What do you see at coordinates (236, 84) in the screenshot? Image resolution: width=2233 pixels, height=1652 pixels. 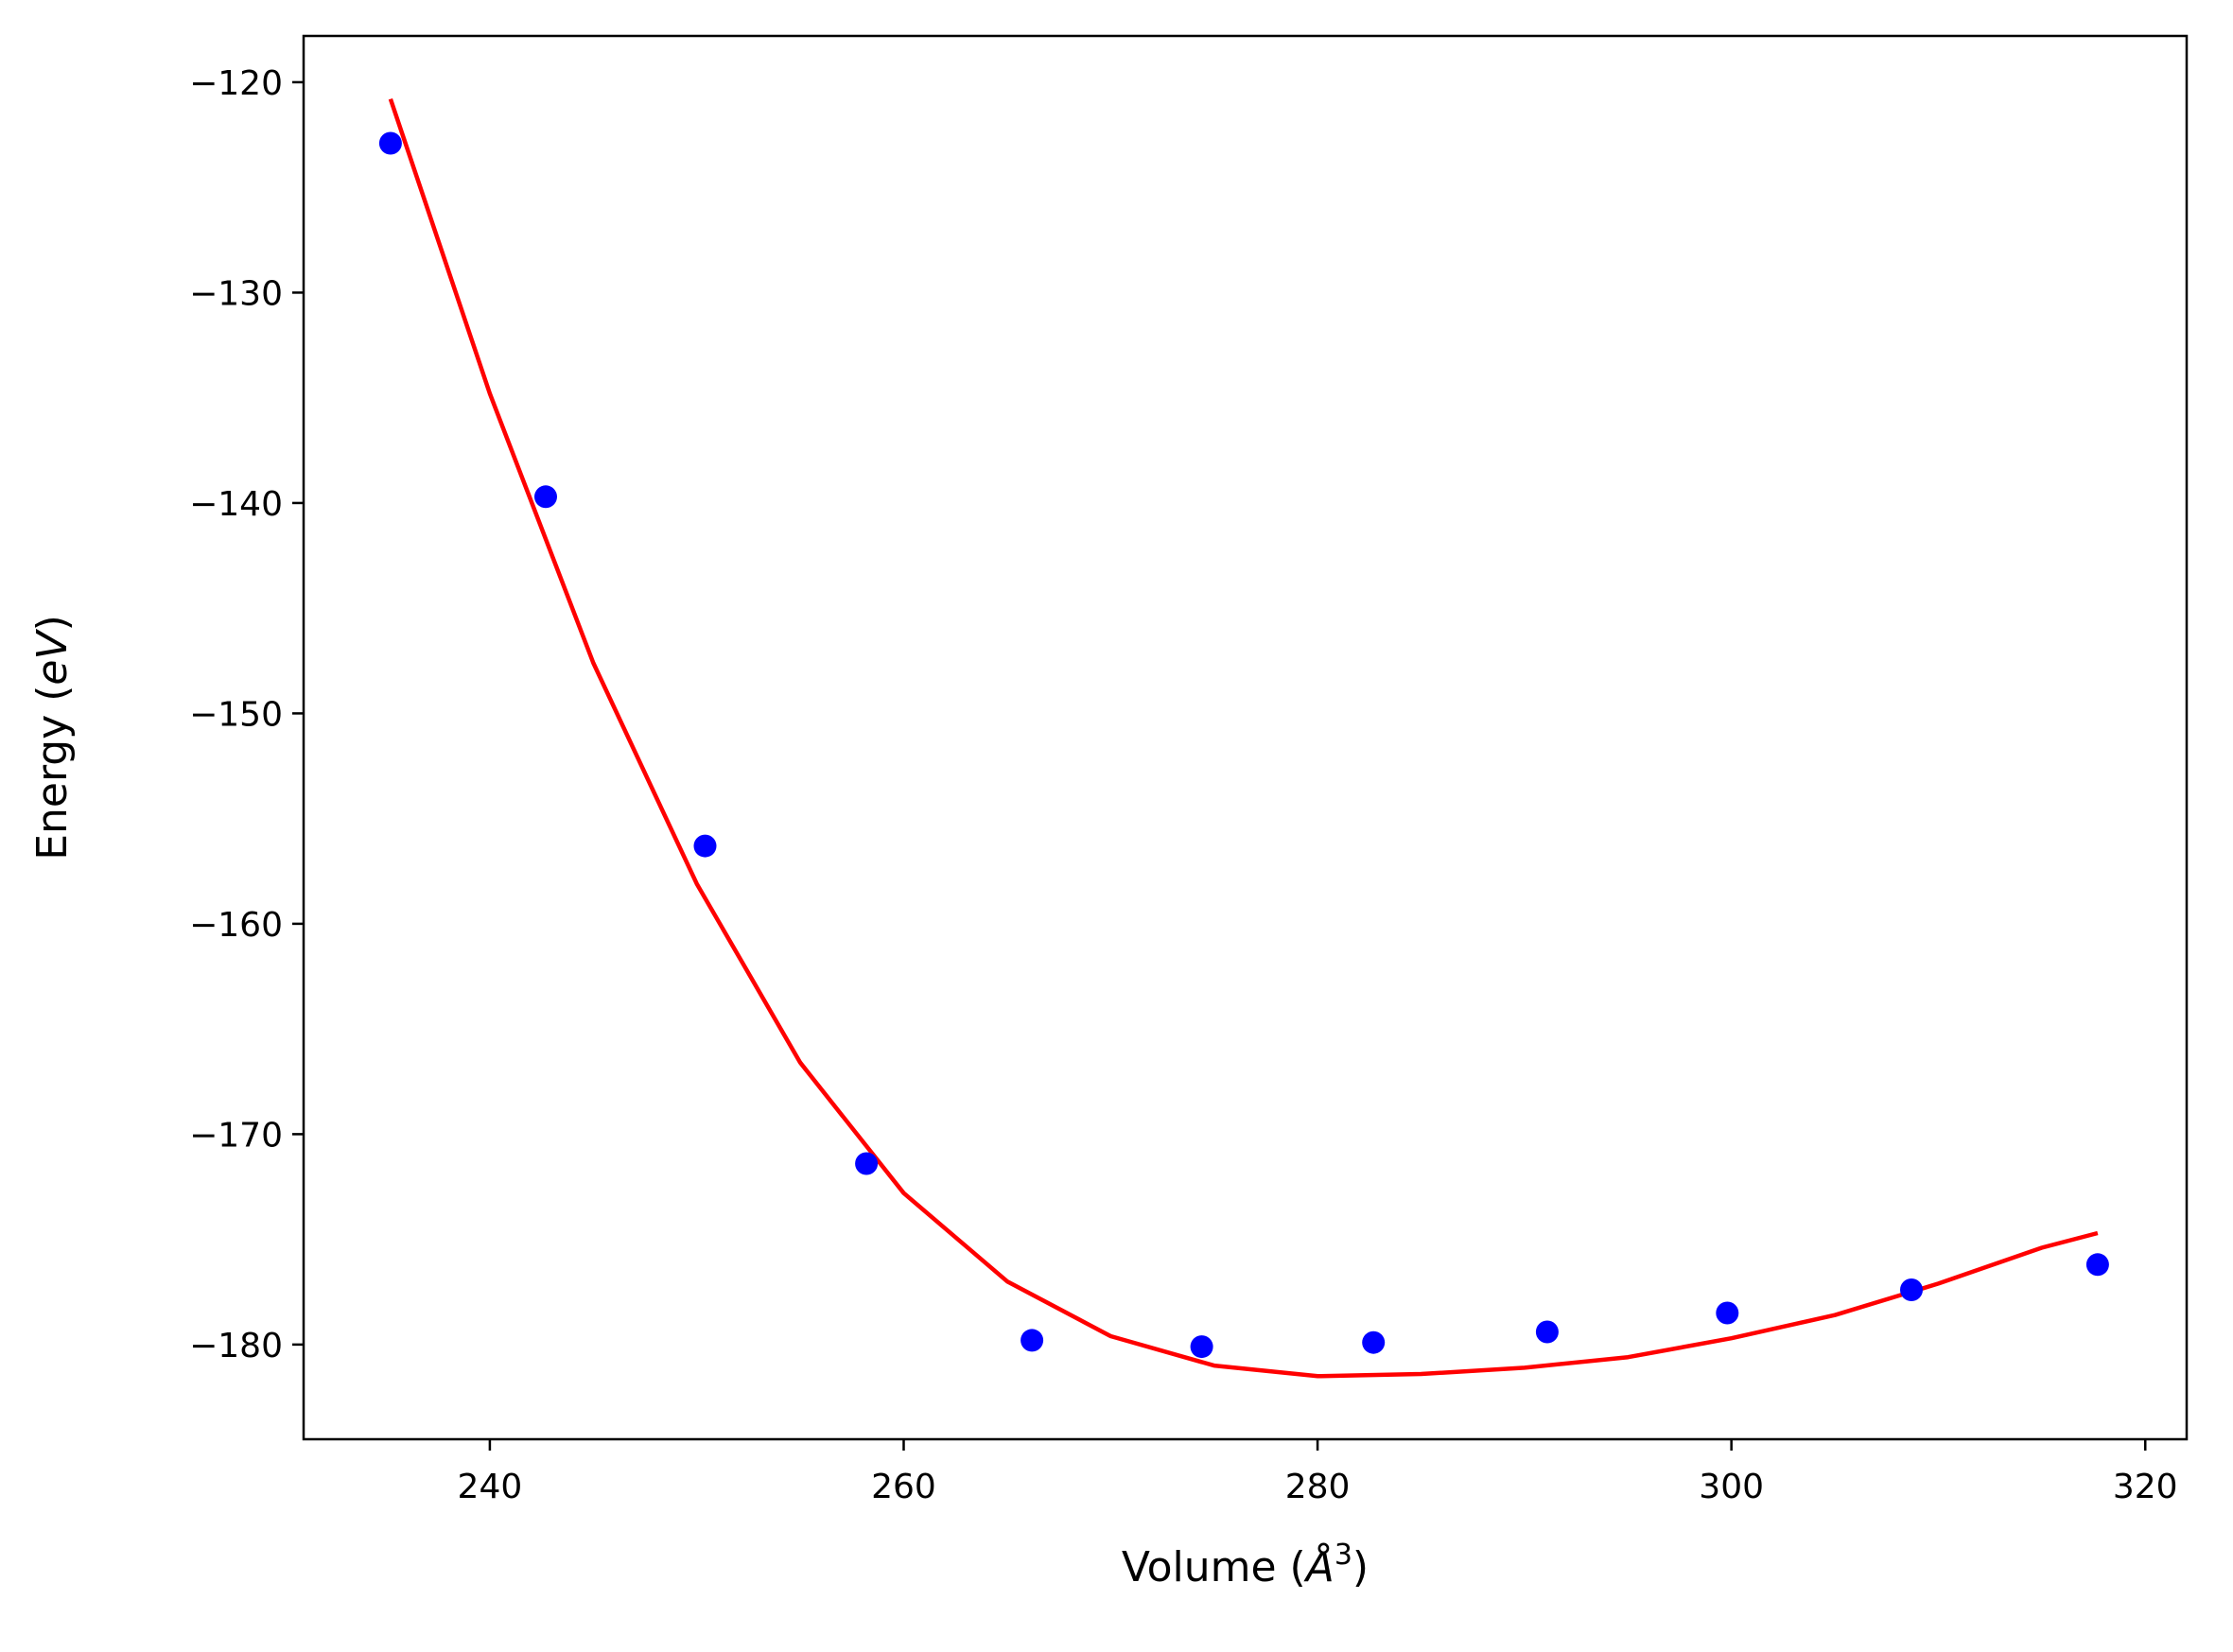 I see `y-tick-label: −120` at bounding box center [236, 84].